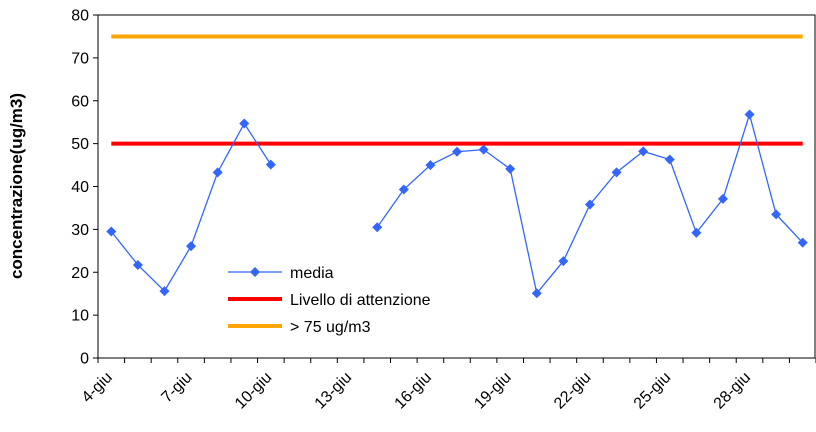 This screenshot has width=816, height=432. Describe the element at coordinates (255, 272) in the screenshot. I see `legend-marker` at that location.